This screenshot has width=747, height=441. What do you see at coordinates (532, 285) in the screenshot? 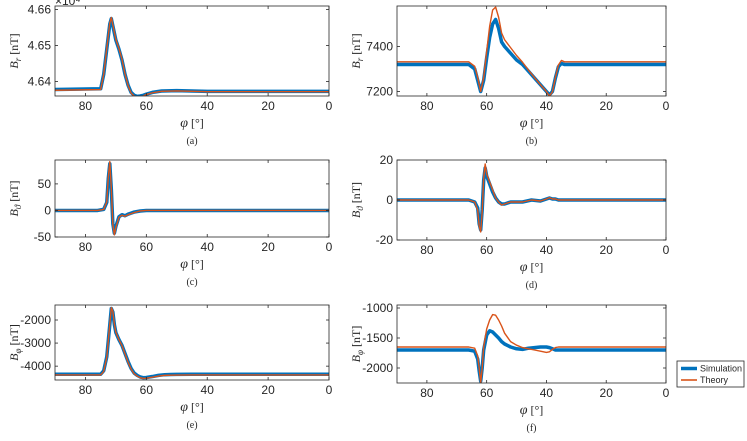
I see `panel-caption: (d)` at bounding box center [532, 285].